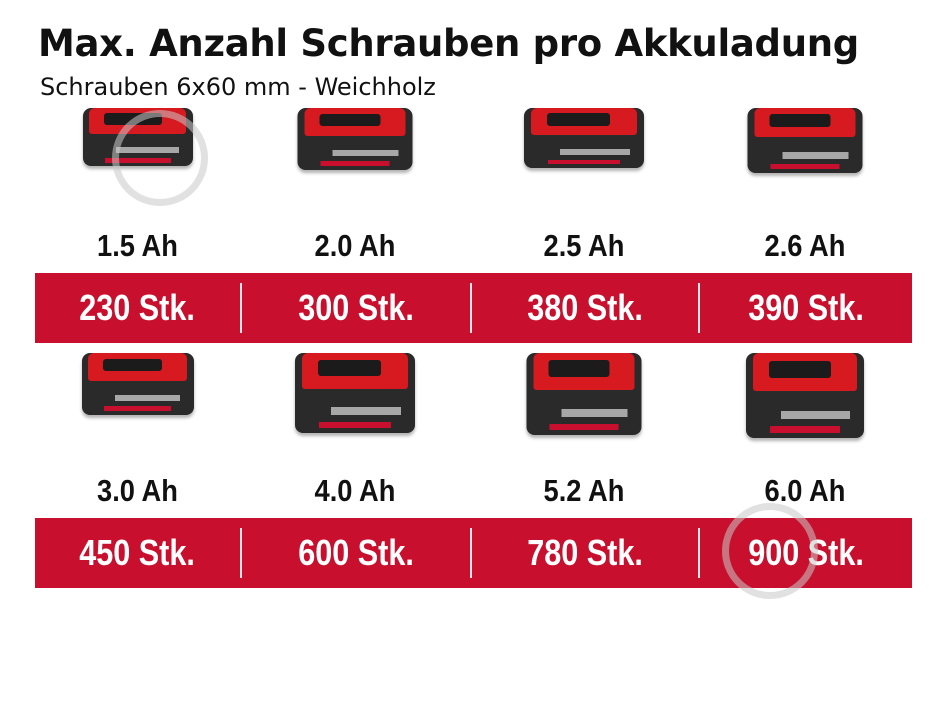 This screenshot has width=945, height=709. I want to click on battery-capacity: 3.0 Ah, so click(137, 490).